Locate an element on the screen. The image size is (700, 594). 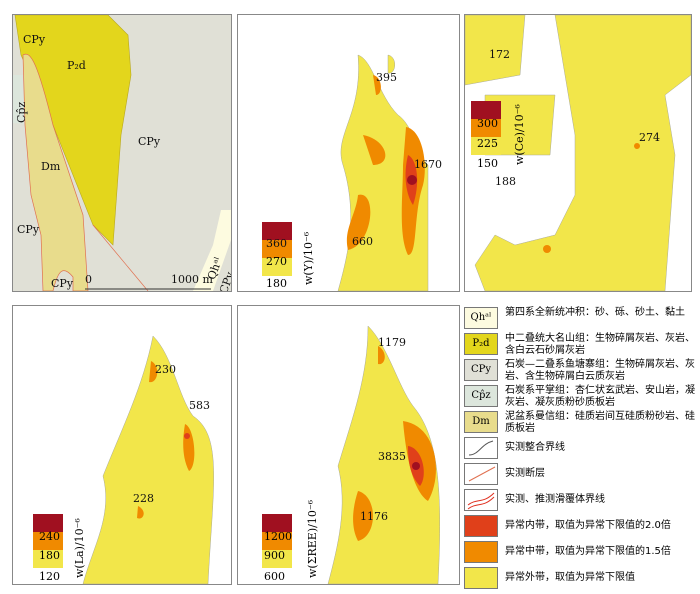
scale-end: 1000 m is located at coordinates (192, 279).